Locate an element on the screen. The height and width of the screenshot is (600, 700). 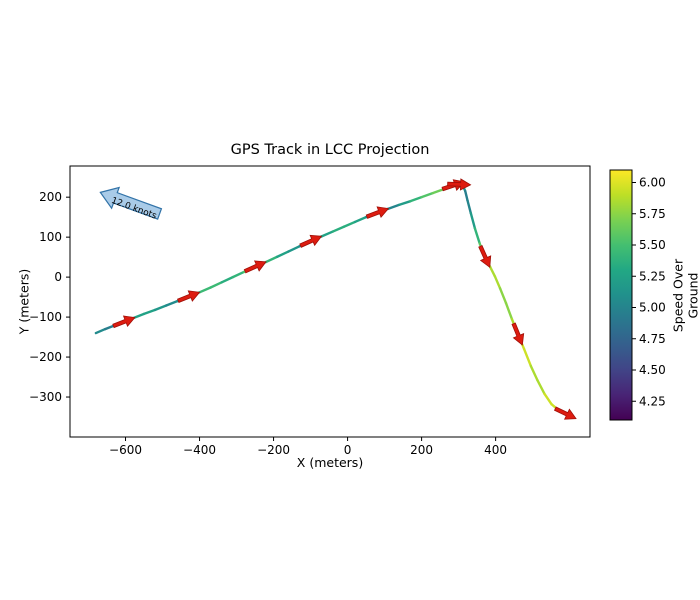
y-tick-label: −300 is located at coordinates (45, 397).